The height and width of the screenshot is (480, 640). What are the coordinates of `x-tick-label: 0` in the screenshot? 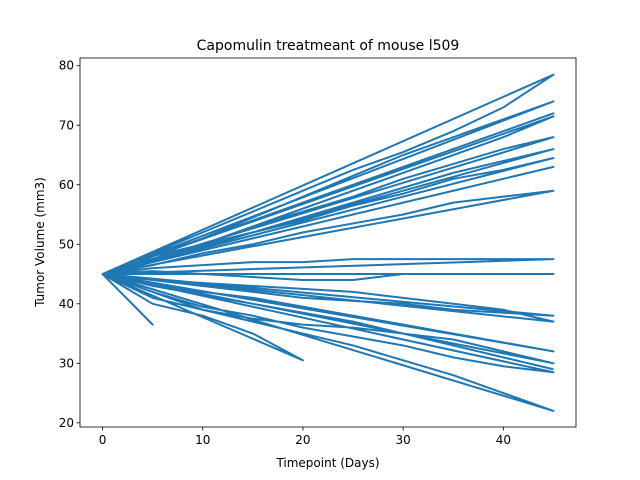 It's located at (103, 440).